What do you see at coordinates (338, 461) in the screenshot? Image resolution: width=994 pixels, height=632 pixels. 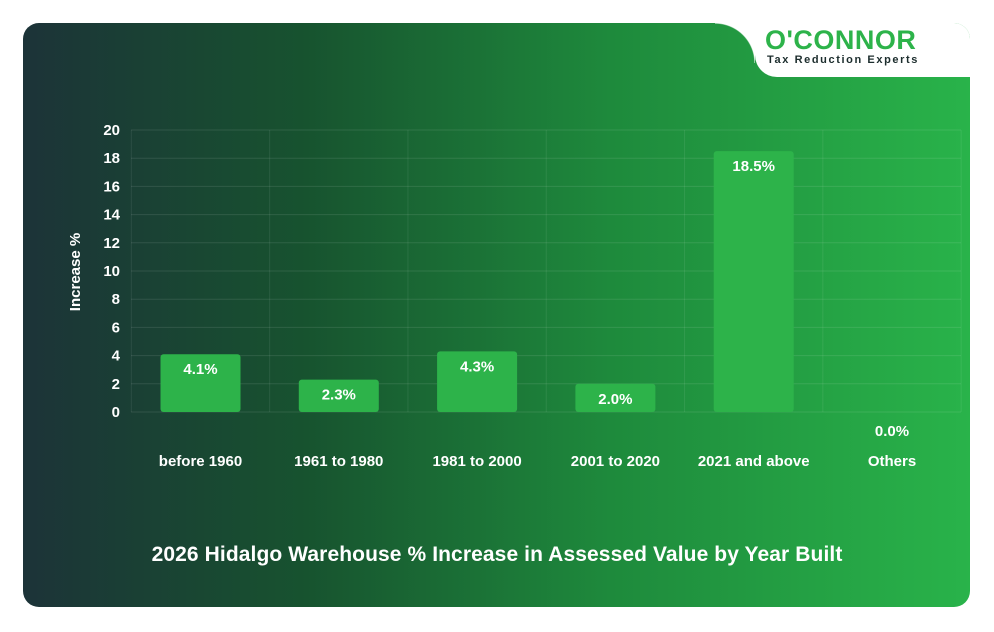 I see `x-tick-label: 1961 to 1980` at bounding box center [338, 461].